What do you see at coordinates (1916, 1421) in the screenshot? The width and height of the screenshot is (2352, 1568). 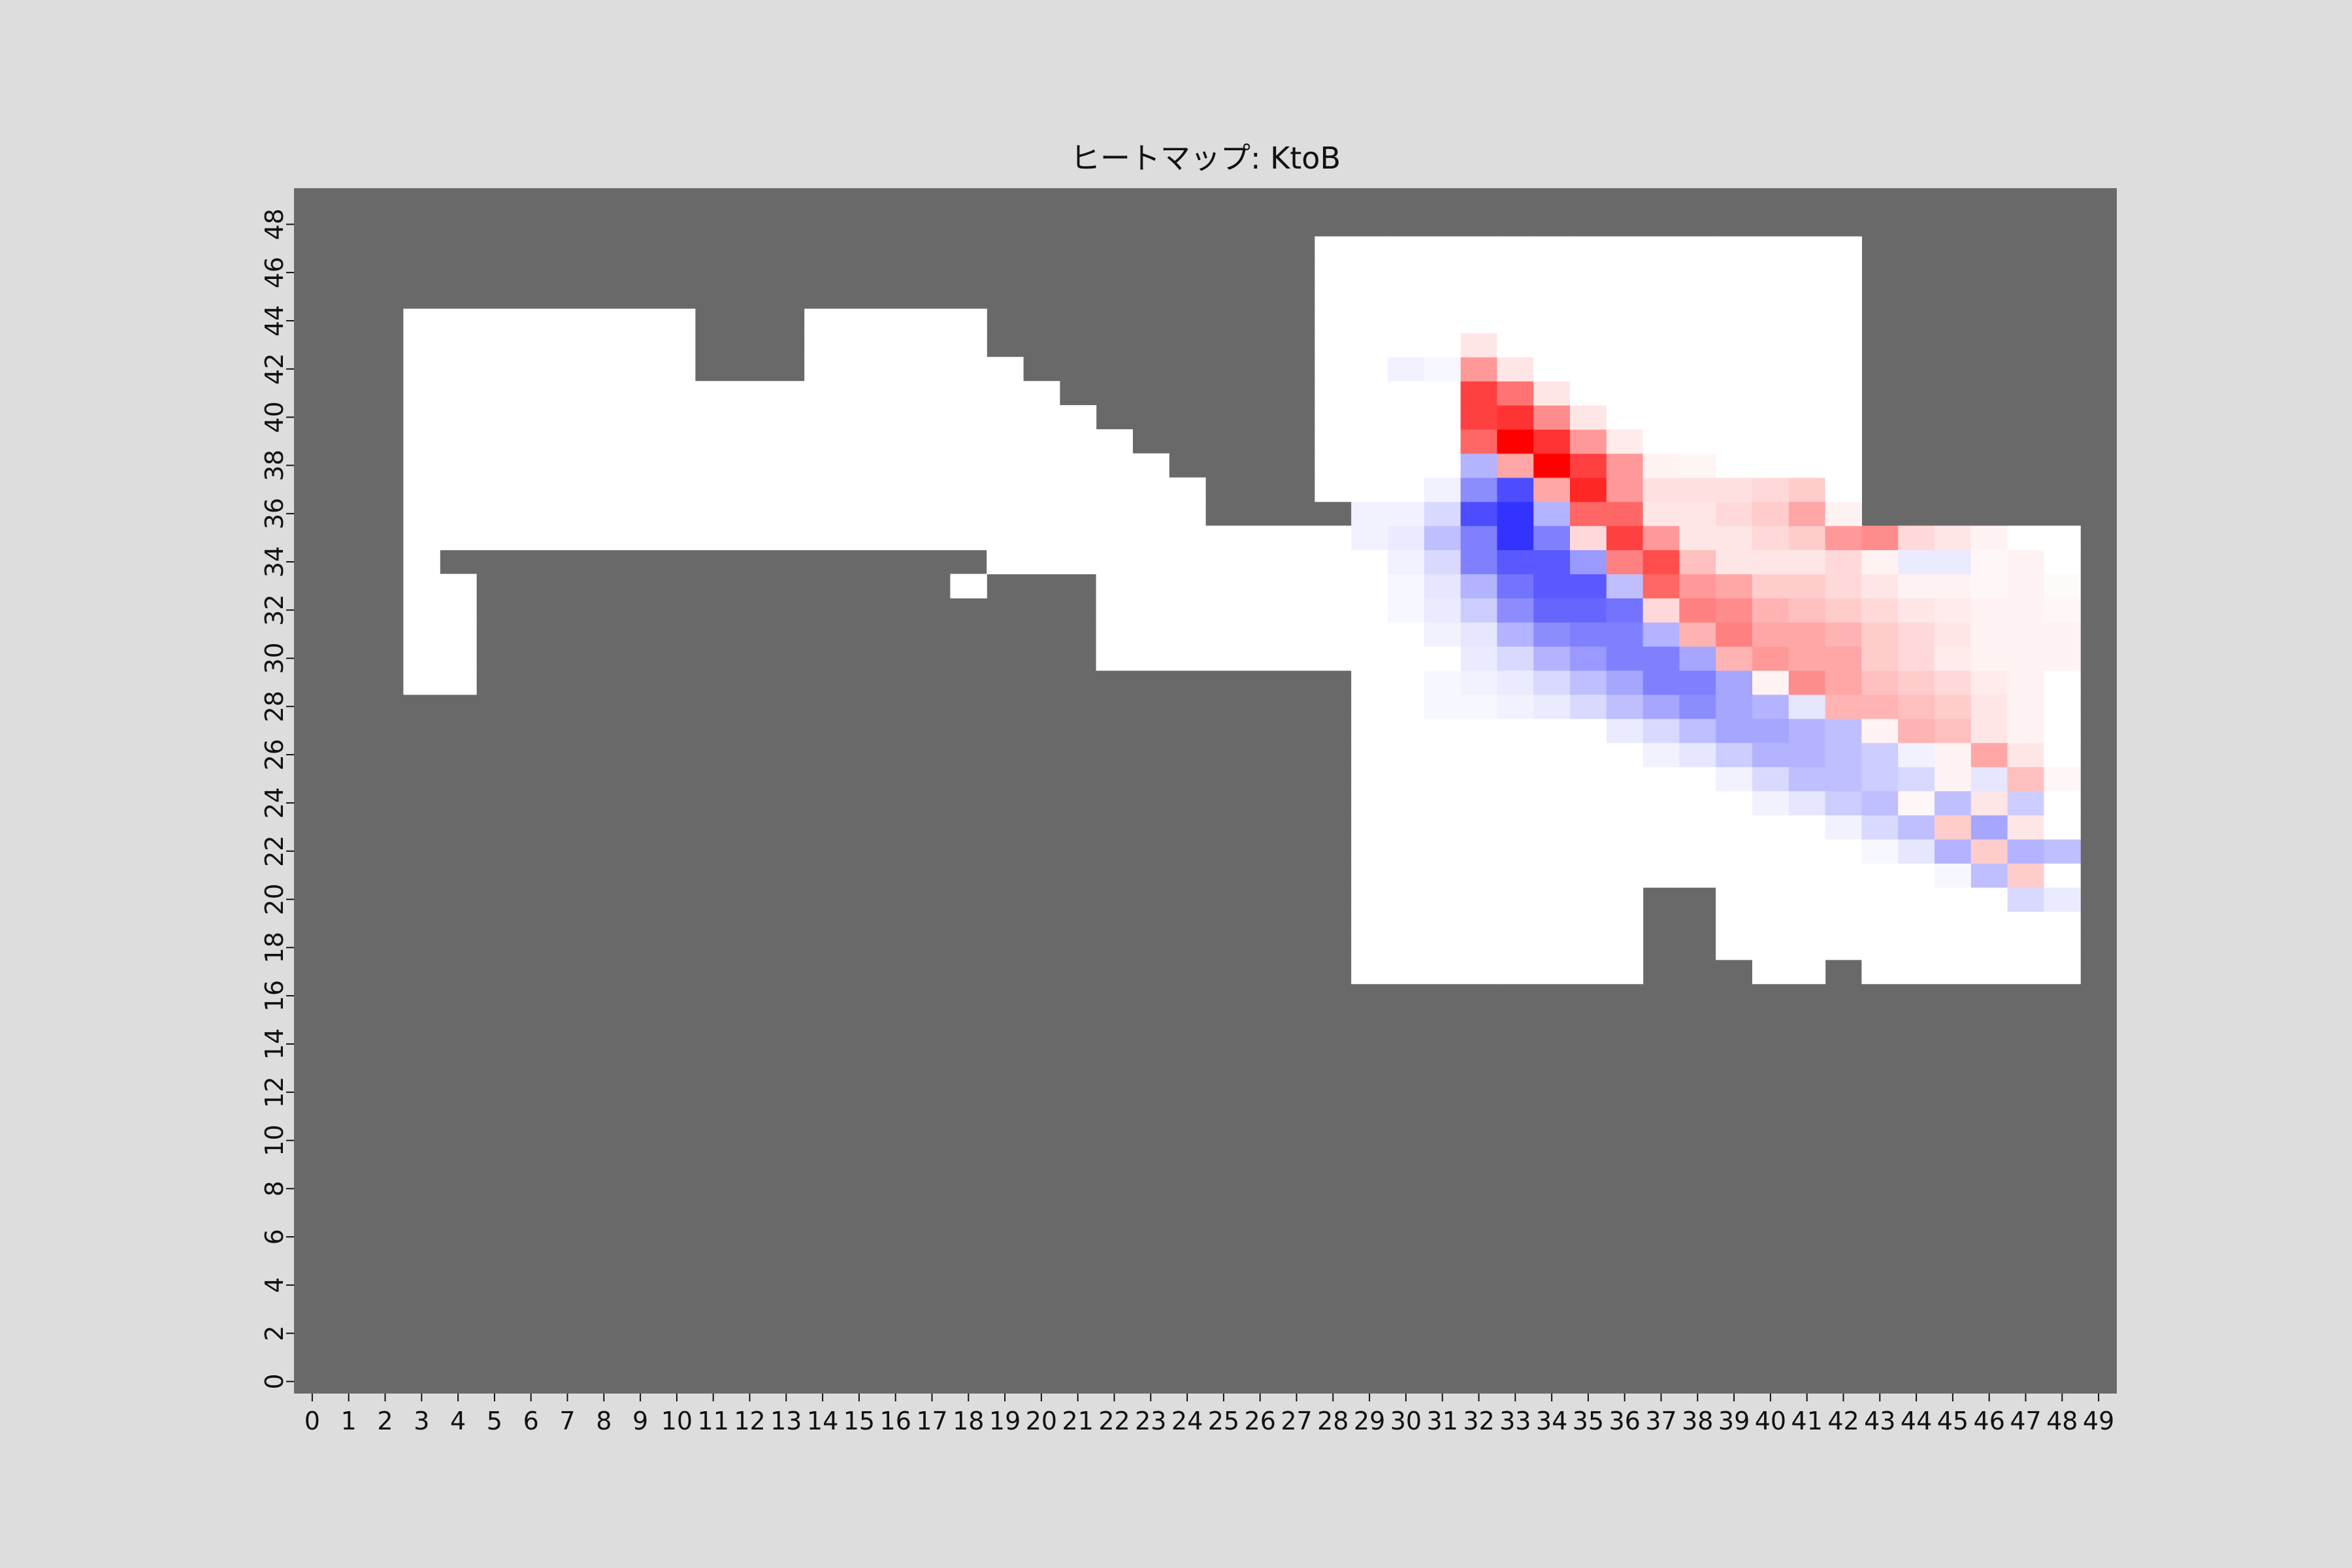 I see `x-tick-label: 44` at bounding box center [1916, 1421].